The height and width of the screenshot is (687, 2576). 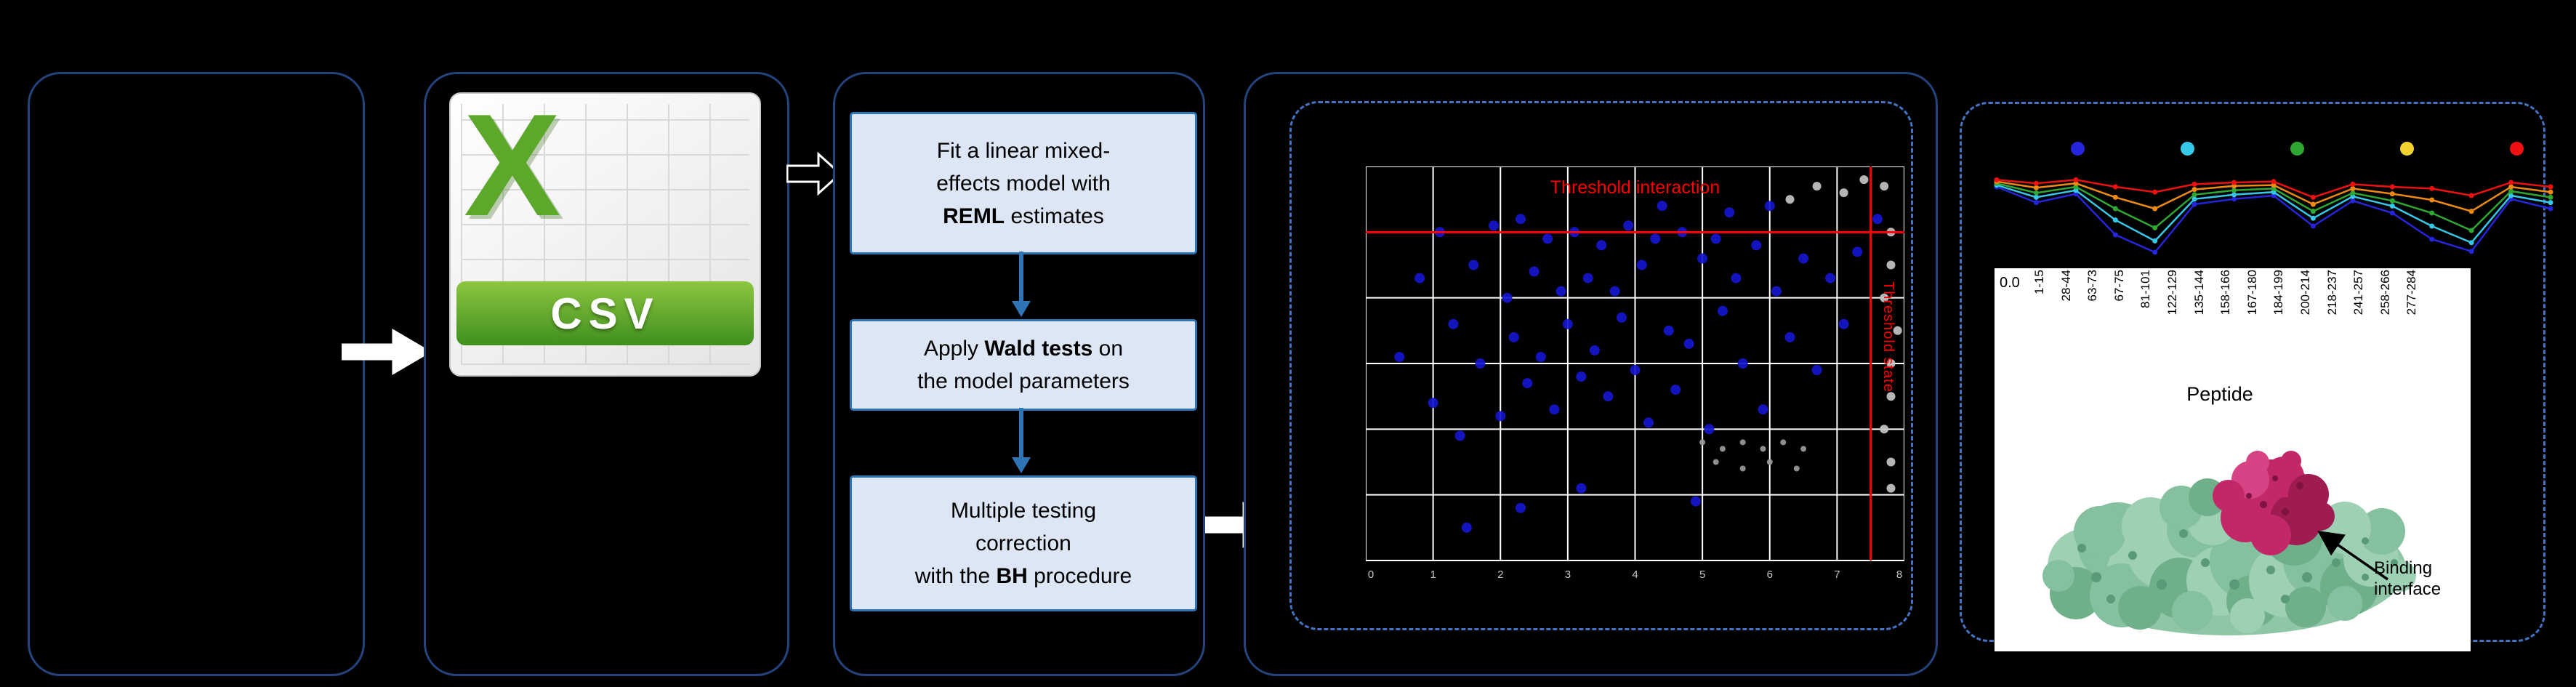 I want to click on excel-x-logo: X, so click(x=512, y=169).